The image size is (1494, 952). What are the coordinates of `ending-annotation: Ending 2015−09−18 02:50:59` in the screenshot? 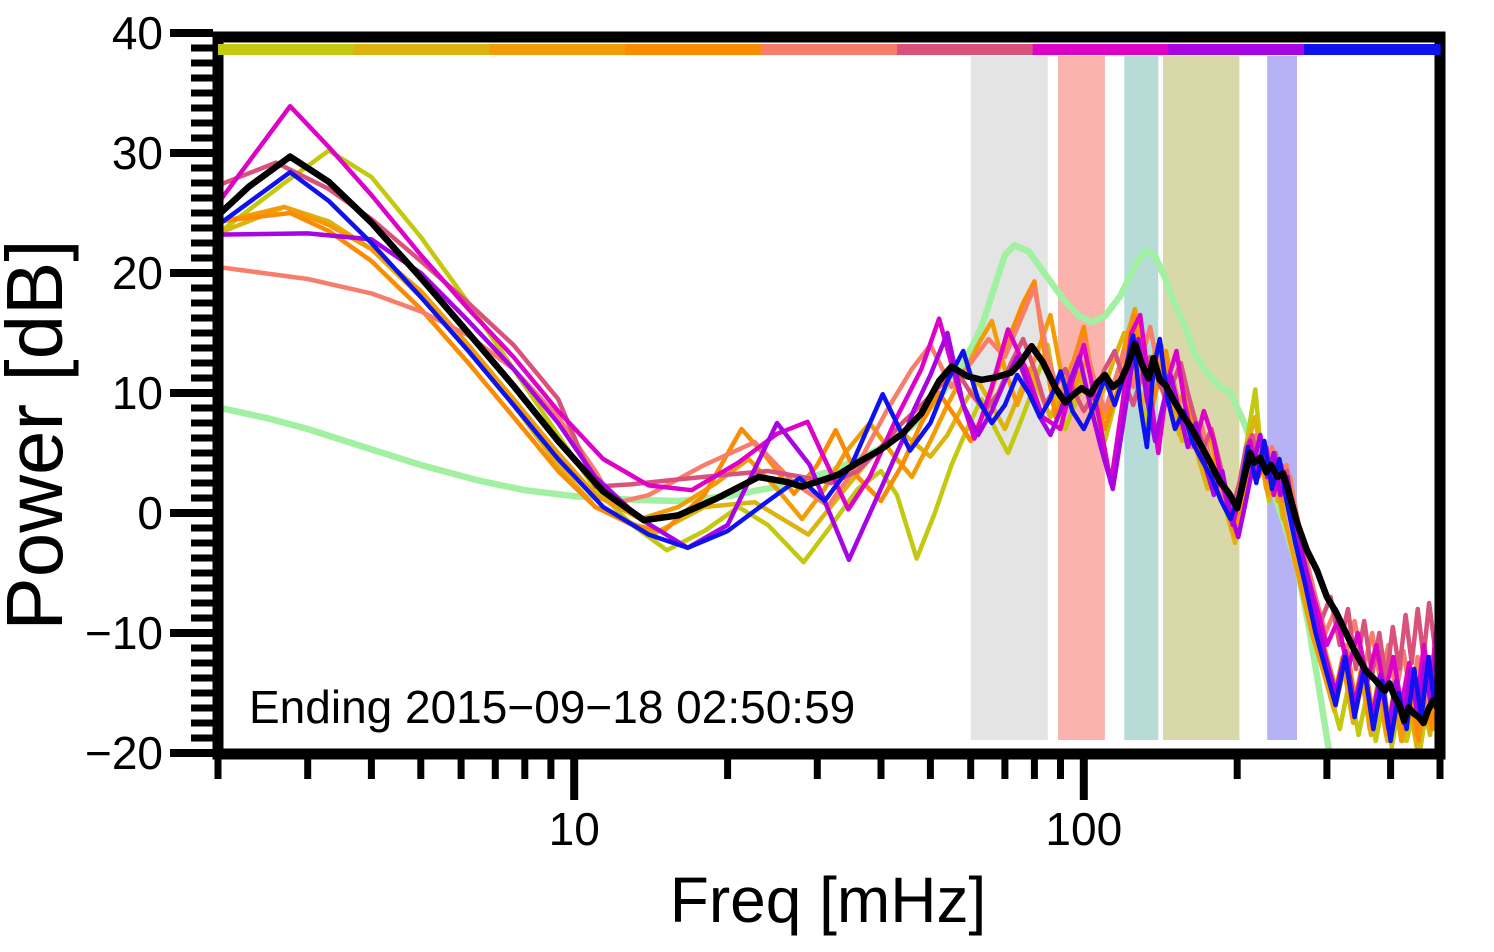 It's located at (552, 707).